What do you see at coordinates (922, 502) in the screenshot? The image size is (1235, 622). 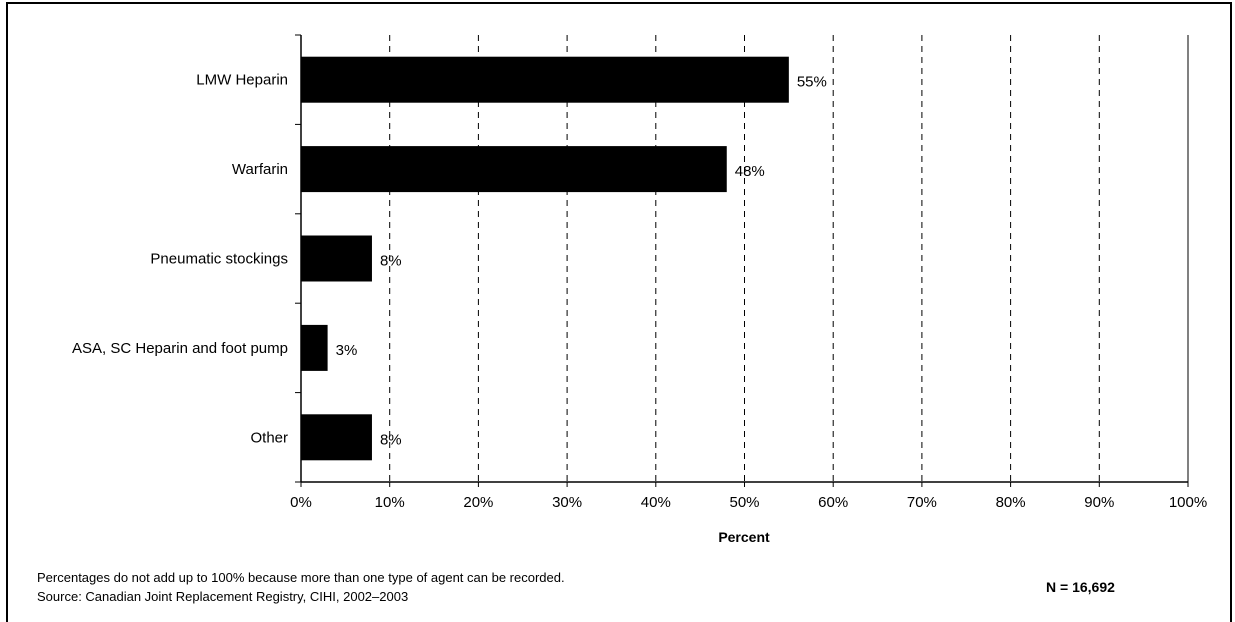 I see `x-tick-label: 70%` at bounding box center [922, 502].